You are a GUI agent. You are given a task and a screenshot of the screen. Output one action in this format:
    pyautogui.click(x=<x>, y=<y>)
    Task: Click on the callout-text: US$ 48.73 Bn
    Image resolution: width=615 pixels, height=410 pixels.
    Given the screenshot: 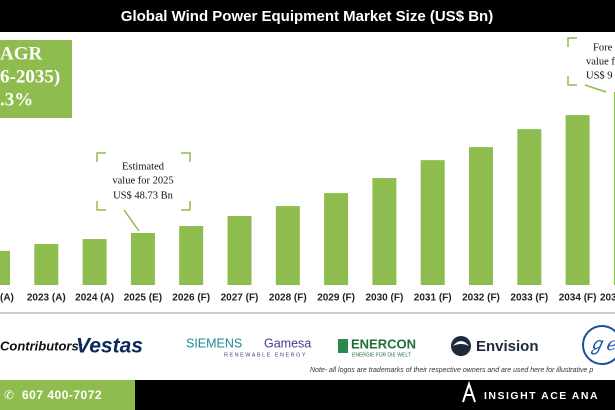 What is the action you would take?
    pyautogui.click(x=143, y=195)
    